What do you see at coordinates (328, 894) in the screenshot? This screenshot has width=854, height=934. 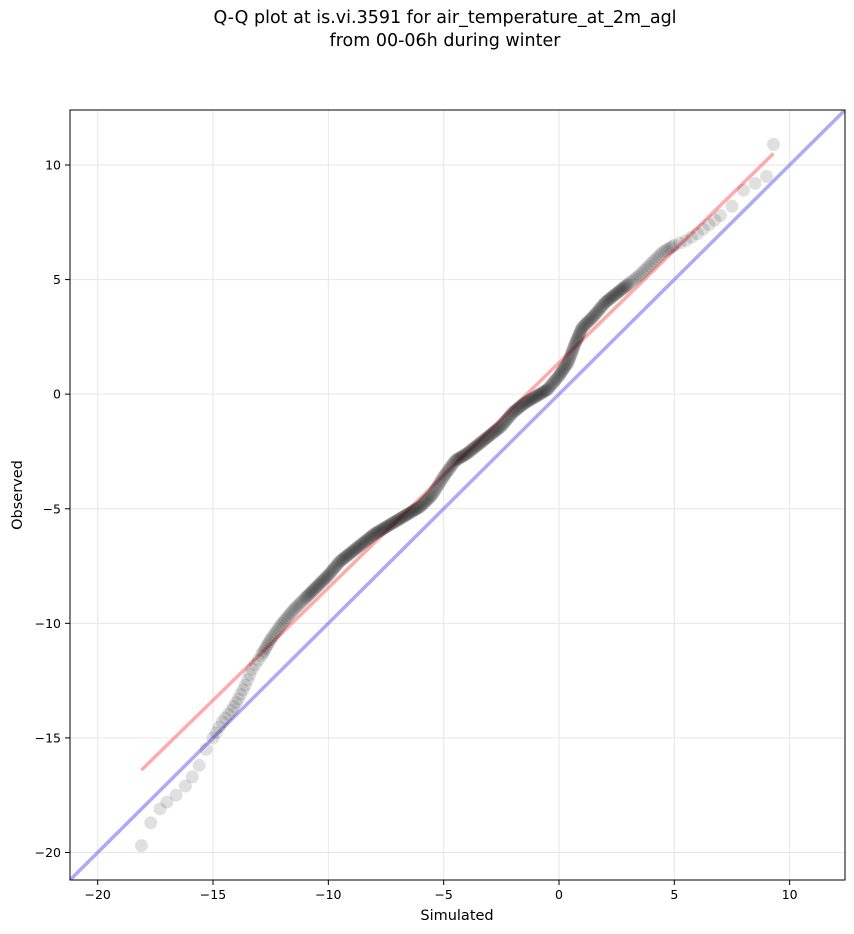 I see `x-tick-label: −10` at bounding box center [328, 894].